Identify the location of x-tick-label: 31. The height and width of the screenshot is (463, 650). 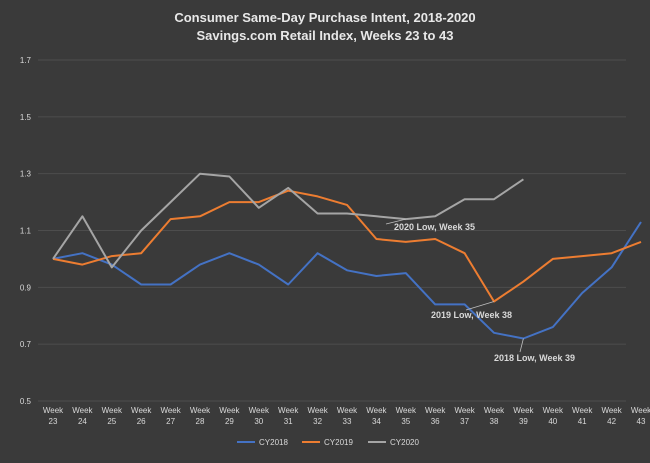
(288, 421).